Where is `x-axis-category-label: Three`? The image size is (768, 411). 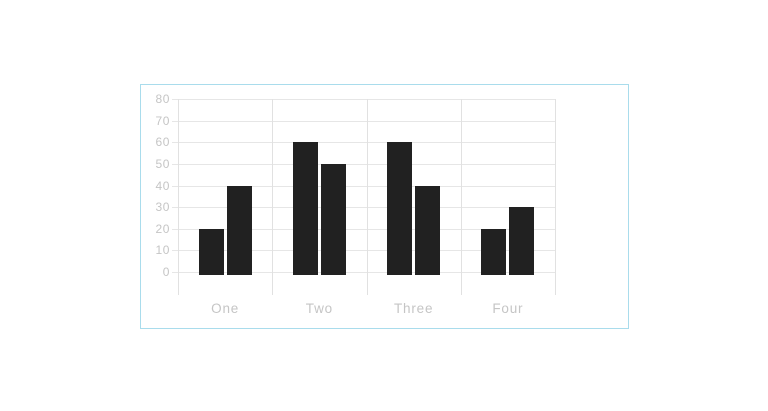 x-axis-category-label: Three is located at coordinates (413, 308).